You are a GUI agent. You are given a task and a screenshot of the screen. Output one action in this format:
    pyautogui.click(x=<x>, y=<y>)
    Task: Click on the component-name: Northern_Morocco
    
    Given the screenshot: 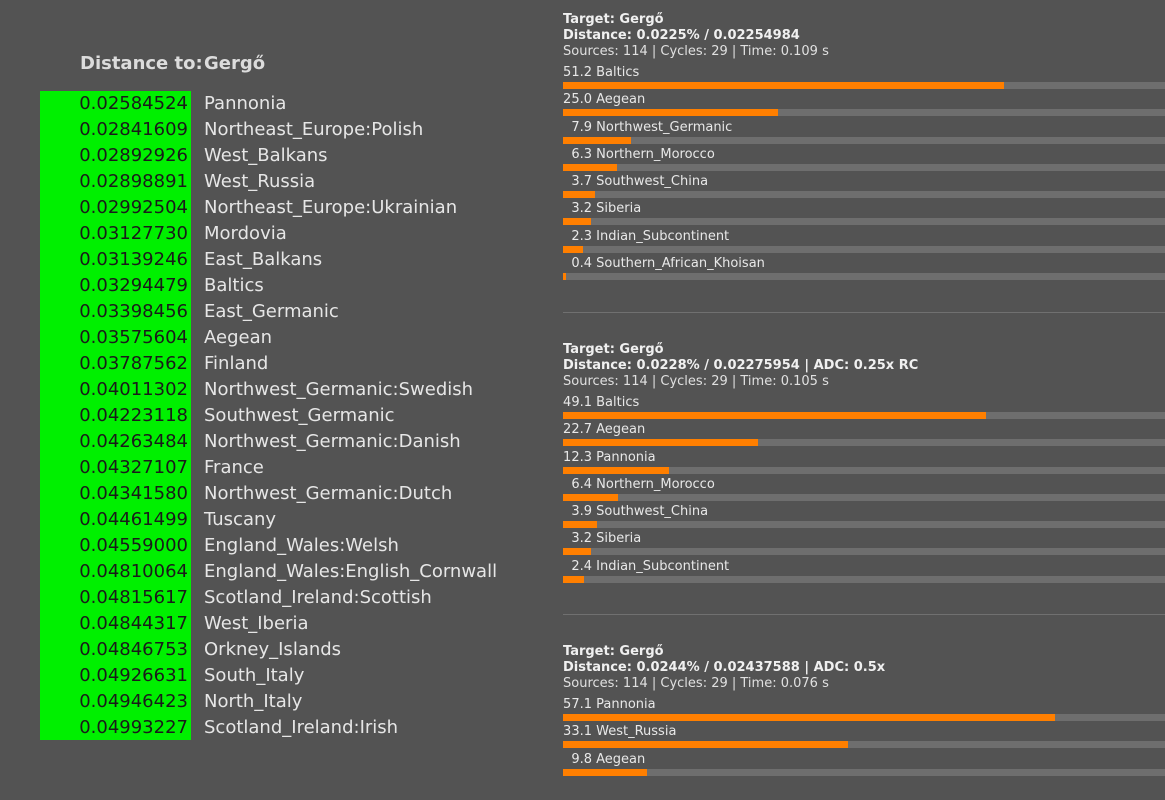 What is the action you would take?
    pyautogui.click(x=655, y=154)
    